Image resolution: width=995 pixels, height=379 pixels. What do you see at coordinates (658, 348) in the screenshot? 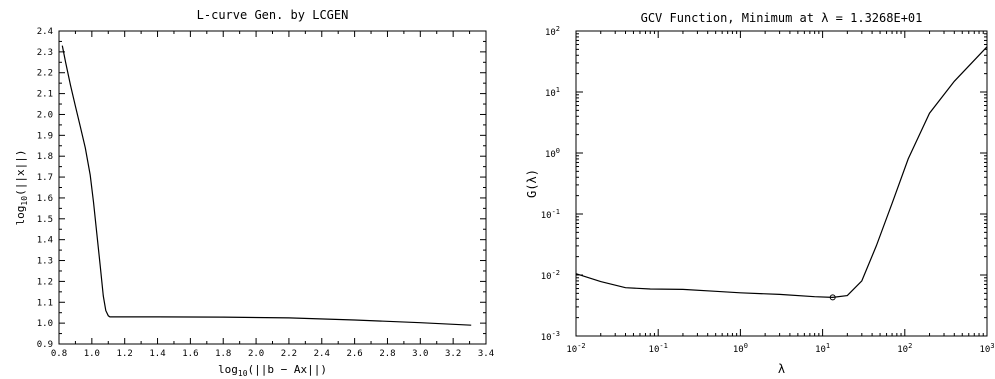
I see `x-tick-label: 10⁻¹` at bounding box center [658, 348].